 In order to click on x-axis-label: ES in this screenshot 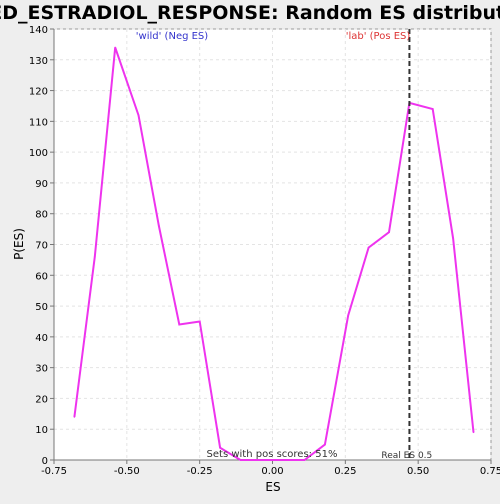, I will do `click(272, 487)`.